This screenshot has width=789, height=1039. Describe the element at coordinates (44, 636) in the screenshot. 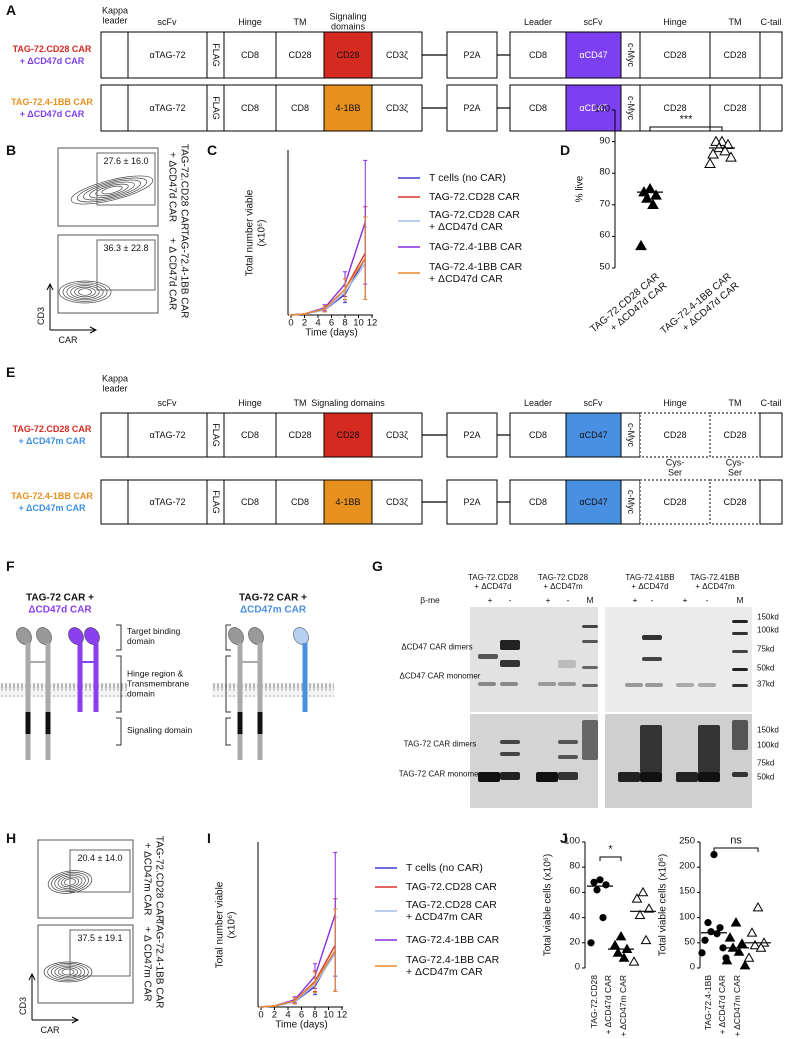

I see `binding-domain` at that location.